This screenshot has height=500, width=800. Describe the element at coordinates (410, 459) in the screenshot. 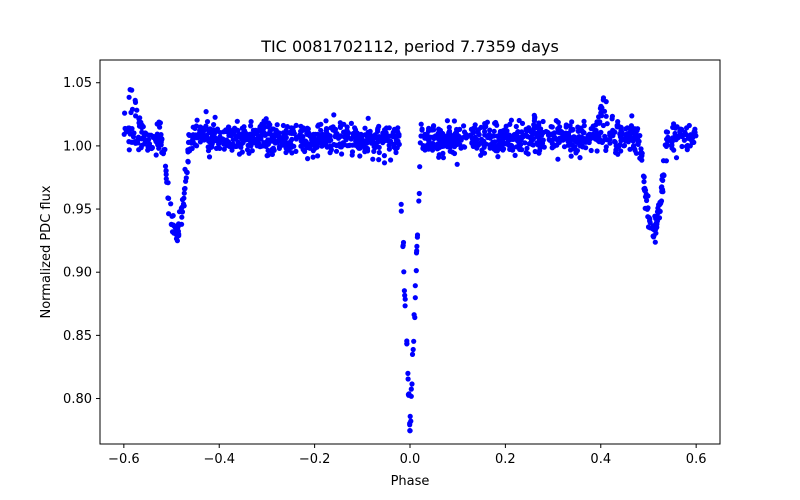

I see `x-tick-label: 0.0` at that location.